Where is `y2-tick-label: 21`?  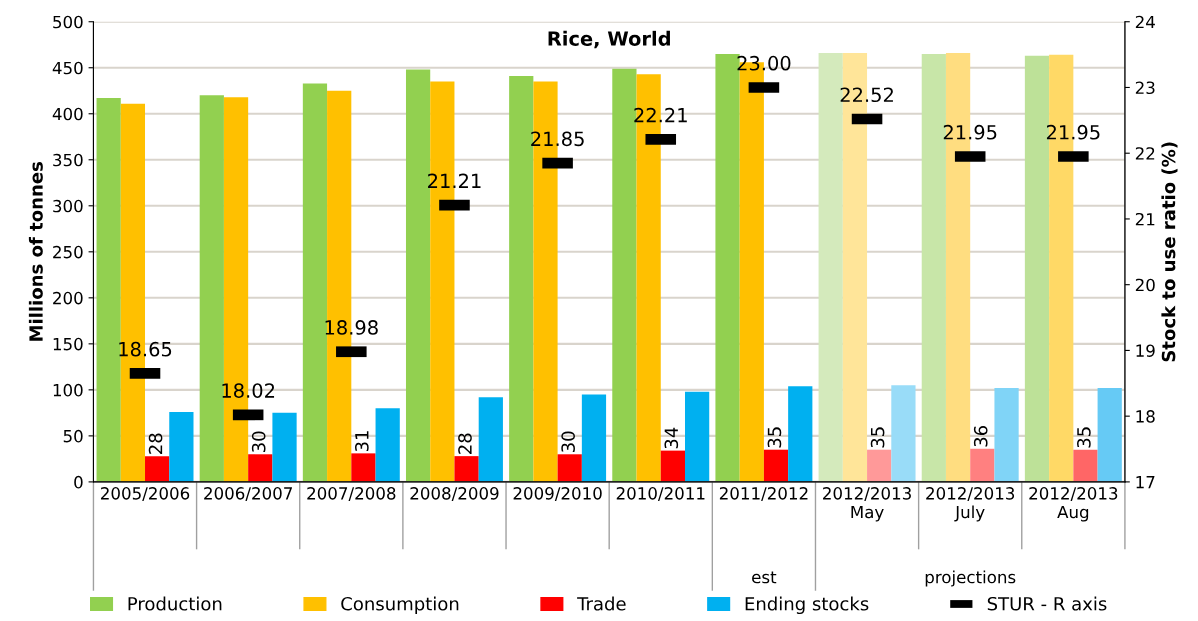 y2-tick-label: 21 is located at coordinates (1145, 219).